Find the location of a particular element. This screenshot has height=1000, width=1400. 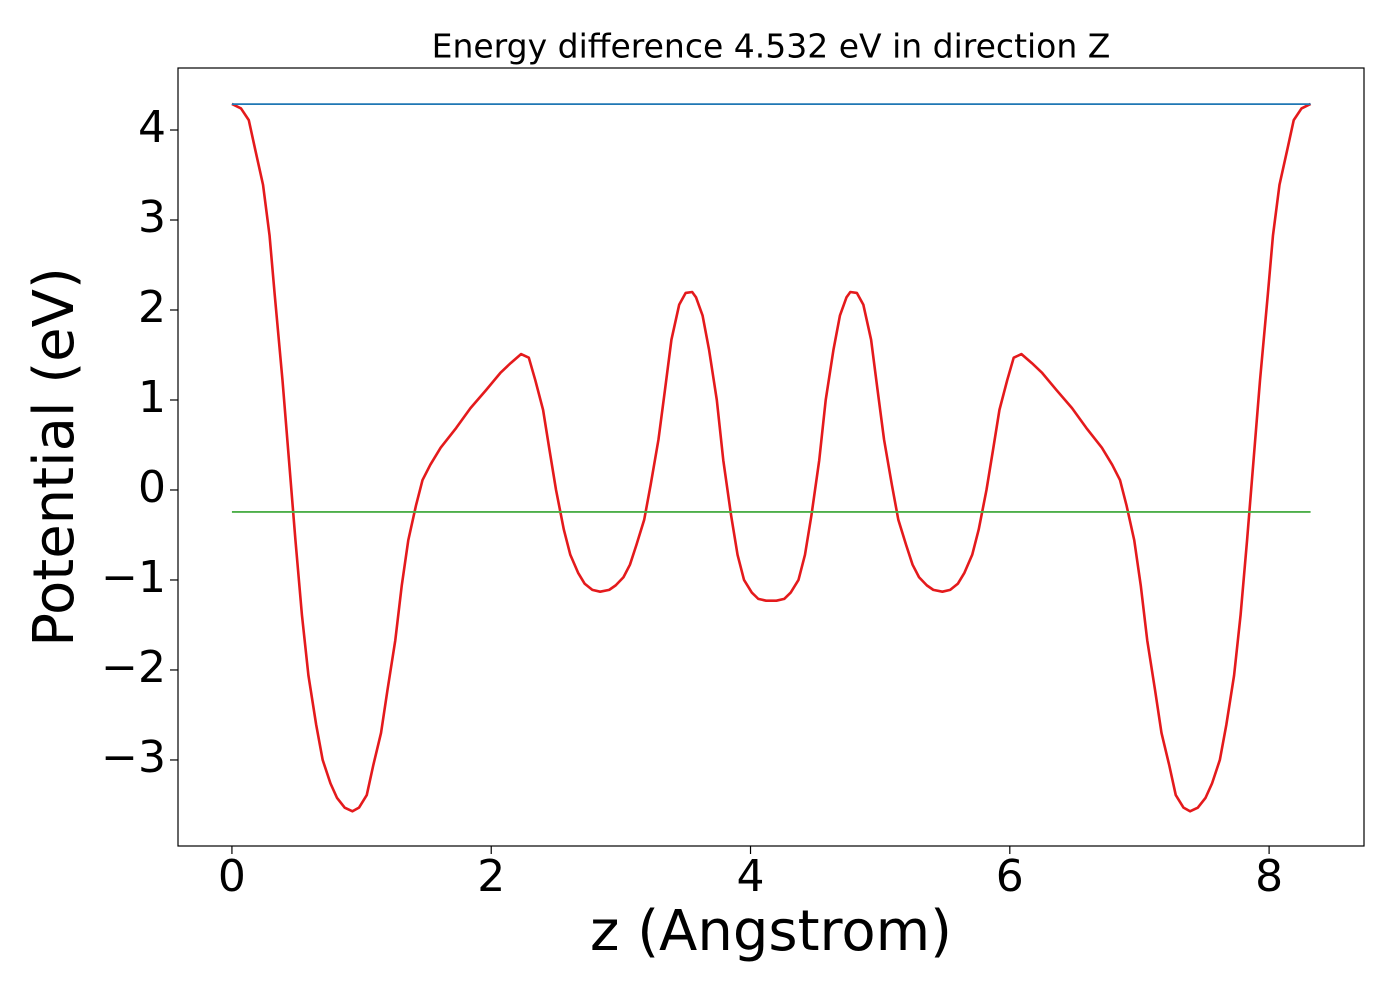

x-tick-label: 2 is located at coordinates (491, 876).